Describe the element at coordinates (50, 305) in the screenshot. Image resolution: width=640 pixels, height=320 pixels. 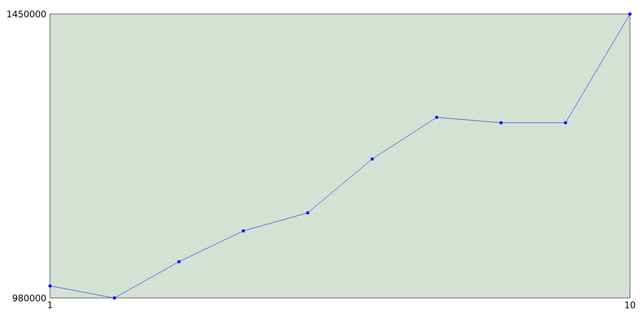
I see `x-tick-label: 1` at that location.